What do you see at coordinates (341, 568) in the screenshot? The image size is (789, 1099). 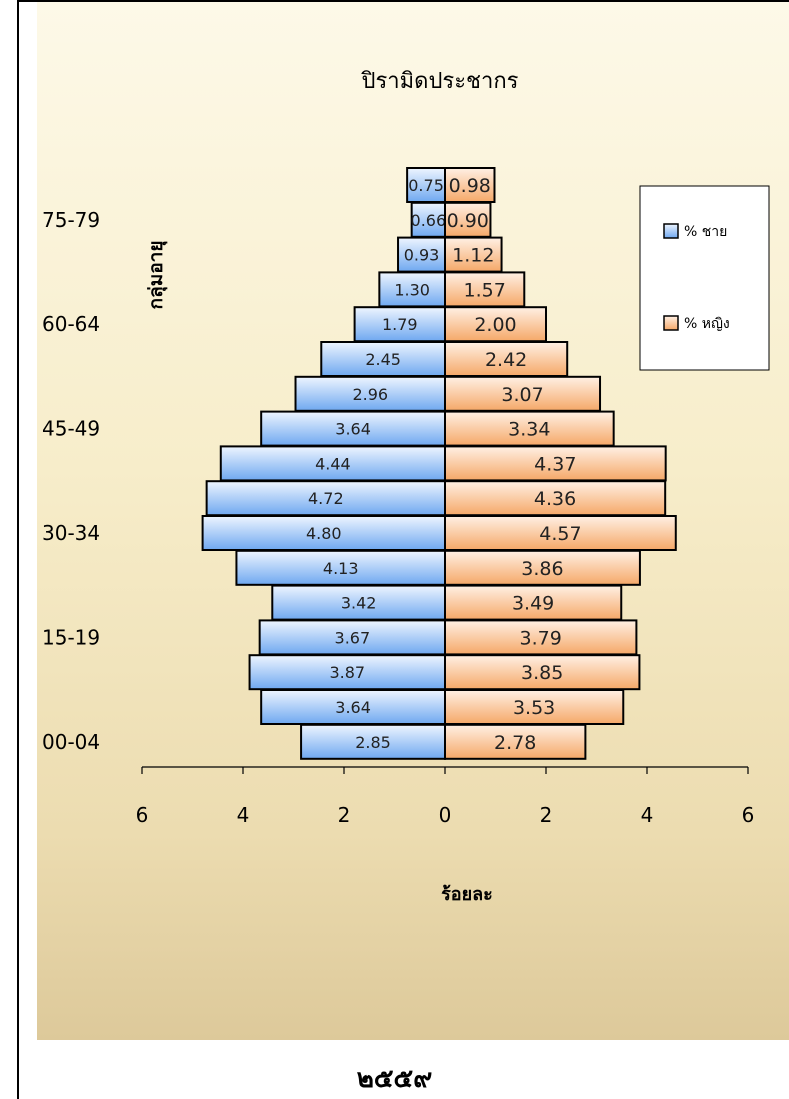 I see `data-label-male: 4.13` at bounding box center [341, 568].